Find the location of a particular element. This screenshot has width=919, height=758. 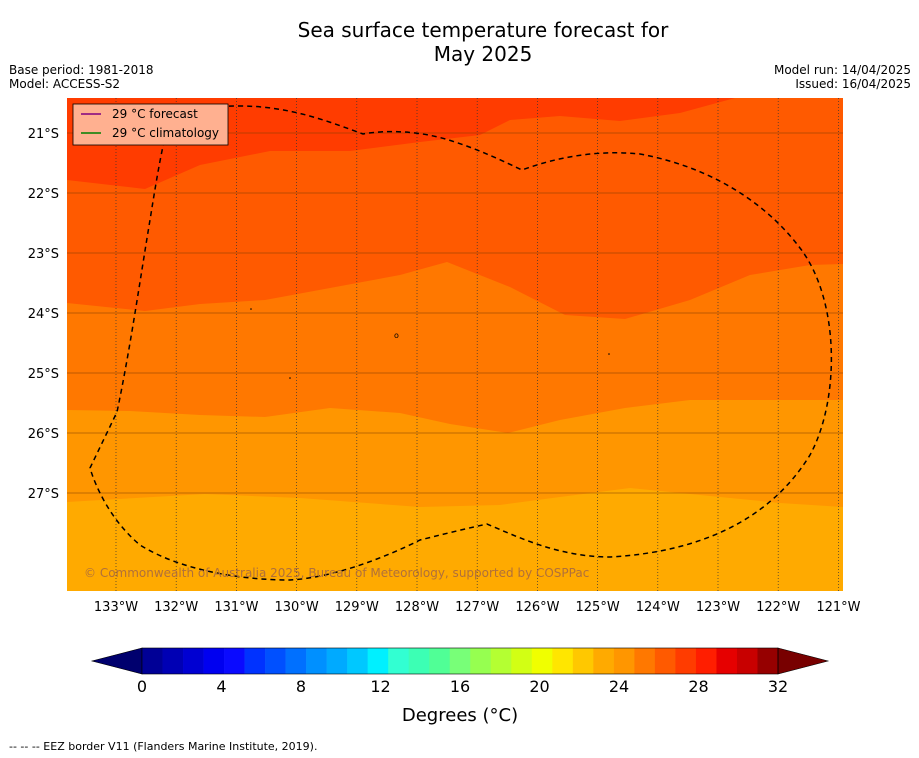

lon-tick-label: 129°W is located at coordinates (357, 607).